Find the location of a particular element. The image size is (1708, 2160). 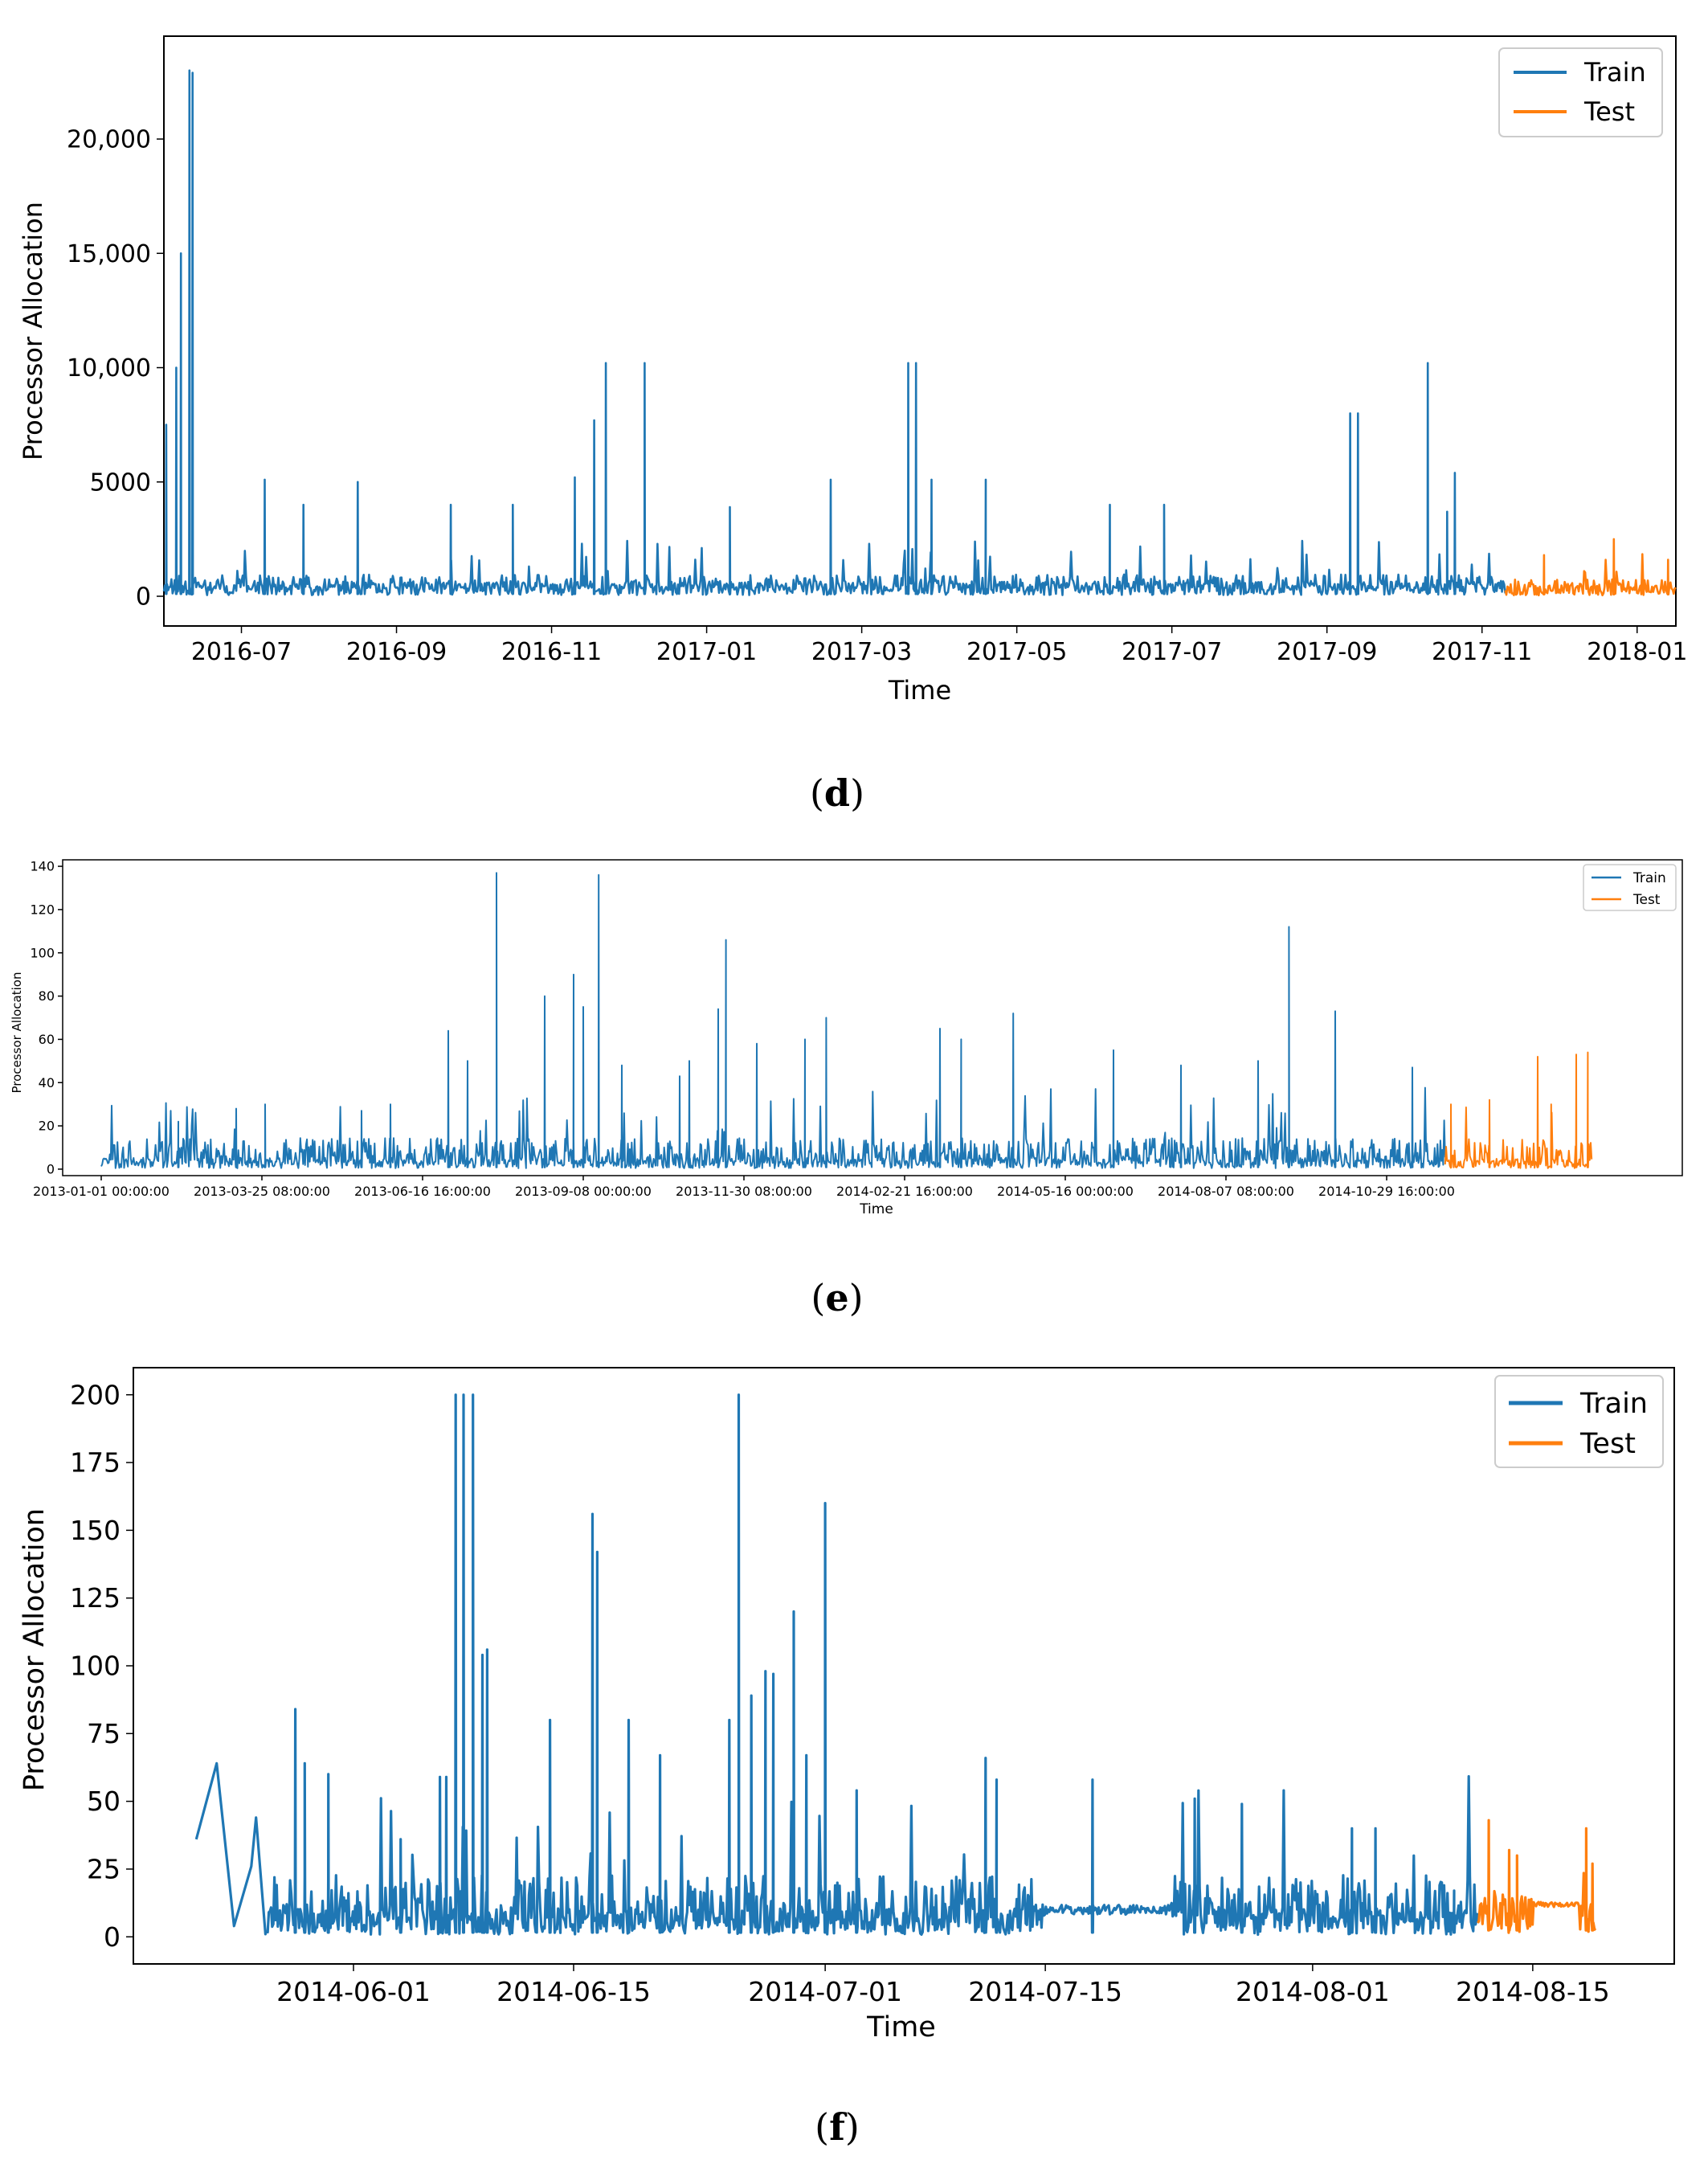

y-tick-label: 40 is located at coordinates (47, 1082).